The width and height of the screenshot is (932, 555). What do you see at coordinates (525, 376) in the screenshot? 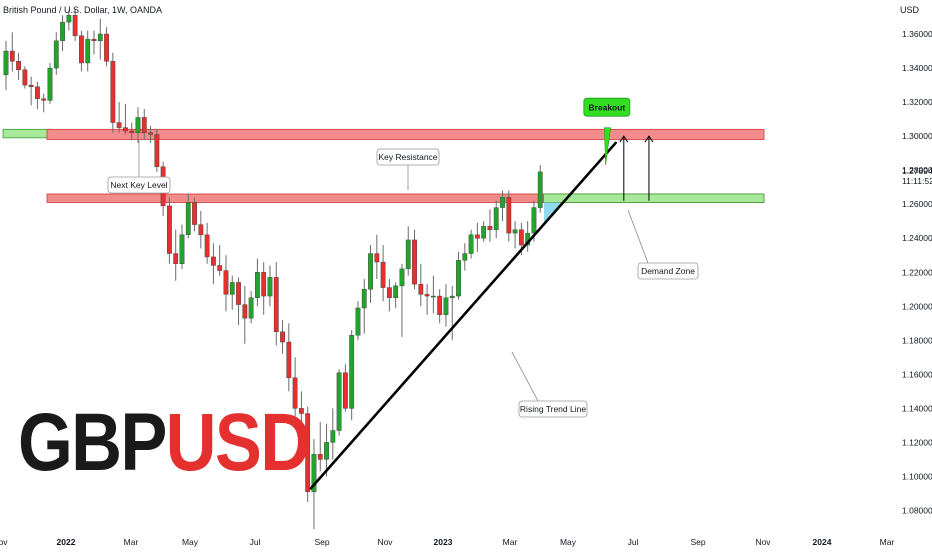
I see `callout-rising-trend-line-pointer` at bounding box center [525, 376].